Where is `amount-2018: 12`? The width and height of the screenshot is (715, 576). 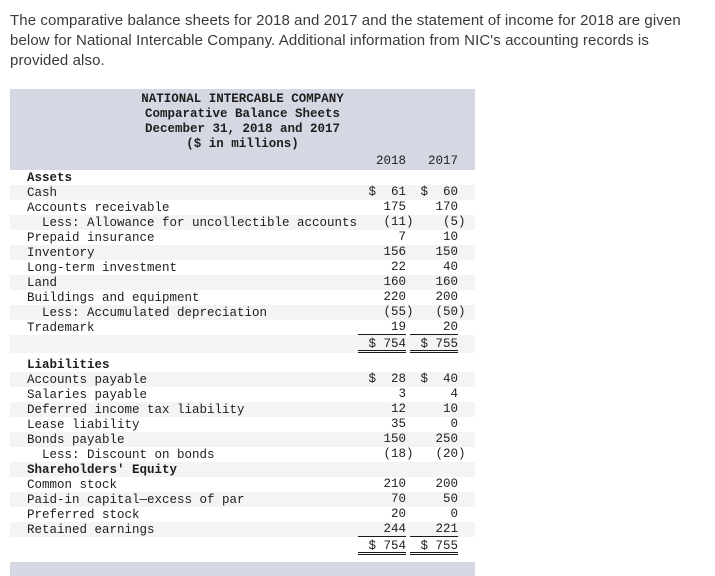
amount-2018: 12 is located at coordinates (382, 409).